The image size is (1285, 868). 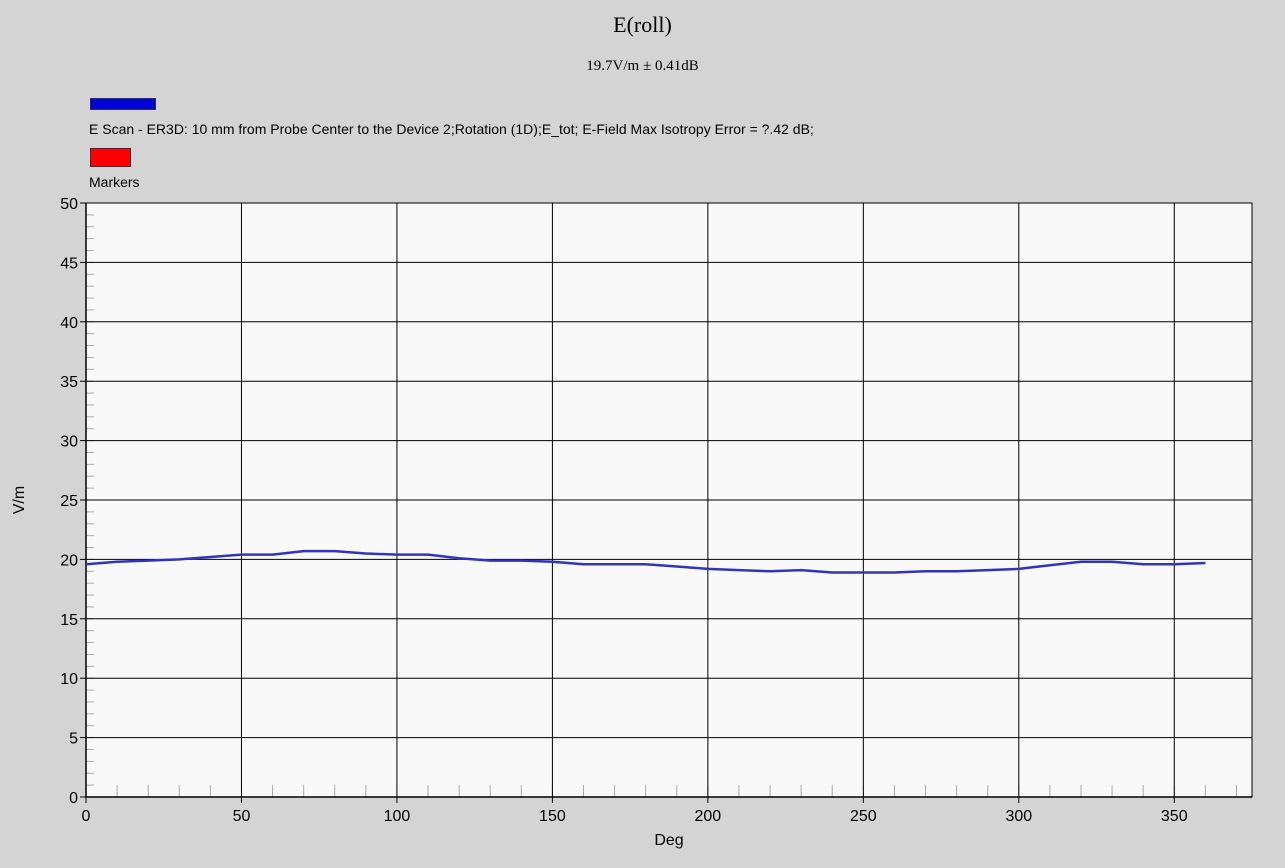 What do you see at coordinates (645, 561) in the screenshot?
I see `series-lines` at bounding box center [645, 561].